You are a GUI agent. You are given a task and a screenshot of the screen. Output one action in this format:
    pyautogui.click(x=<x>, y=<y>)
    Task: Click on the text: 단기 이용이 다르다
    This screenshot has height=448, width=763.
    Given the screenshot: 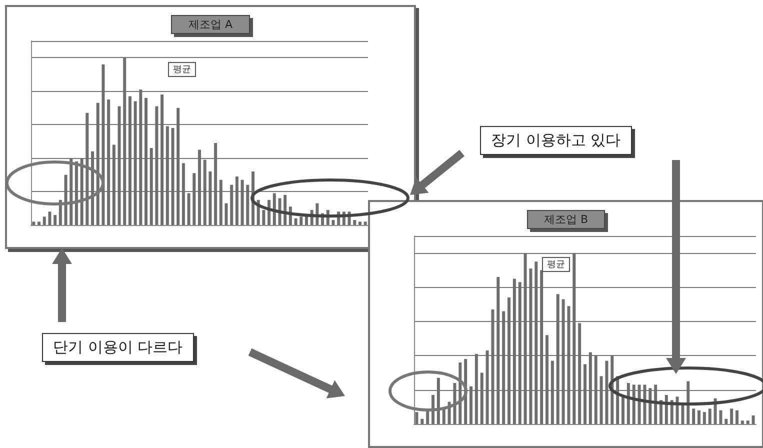 What is the action you would take?
    pyautogui.click(x=118, y=347)
    